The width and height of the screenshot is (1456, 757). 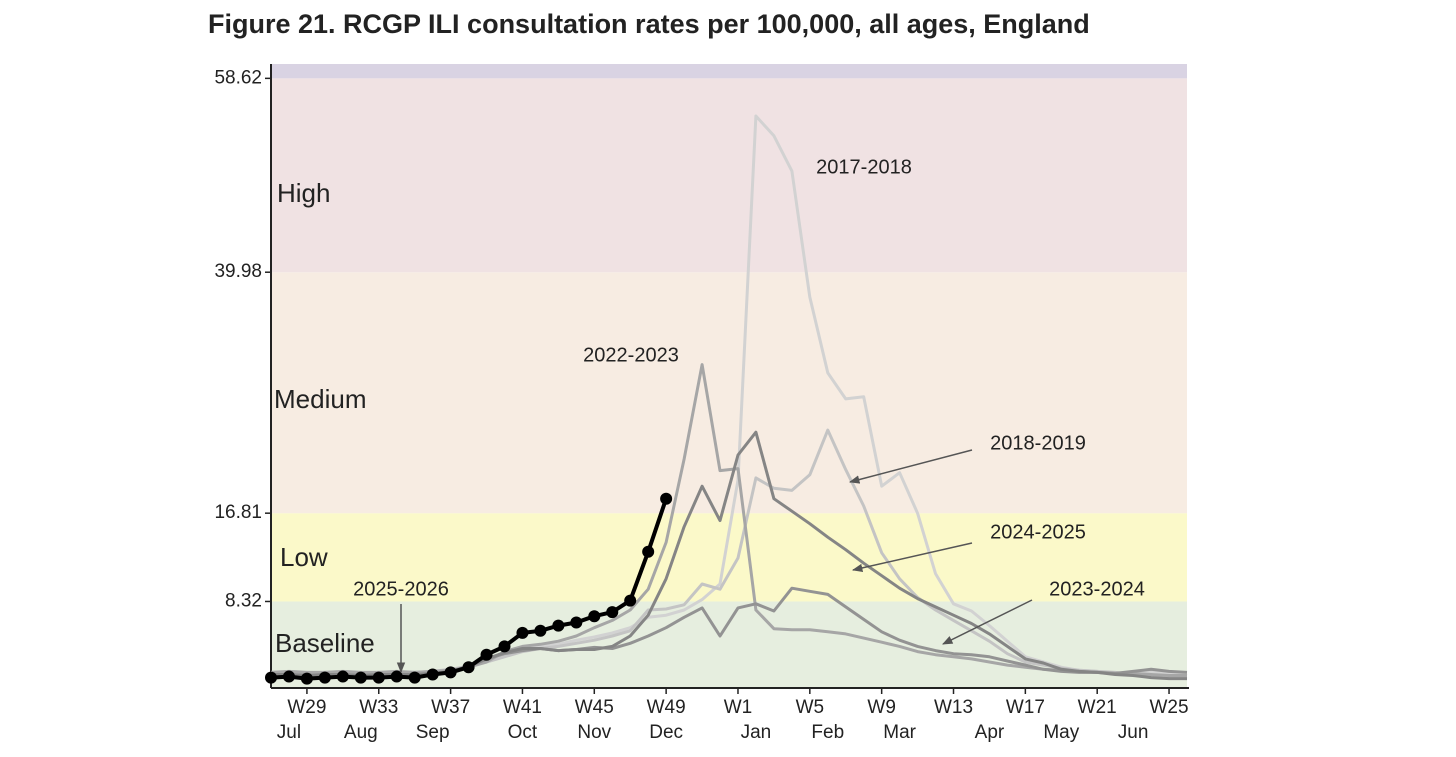 What do you see at coordinates (738, 707) in the screenshot?
I see `x-tick-label: W1` at bounding box center [738, 707].